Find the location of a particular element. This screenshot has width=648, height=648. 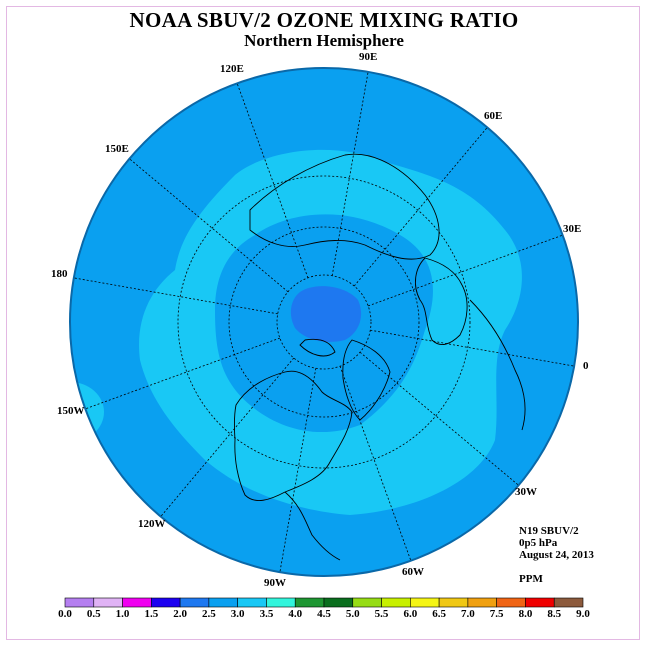

lon-label-30e: 30E is located at coordinates (572, 229).